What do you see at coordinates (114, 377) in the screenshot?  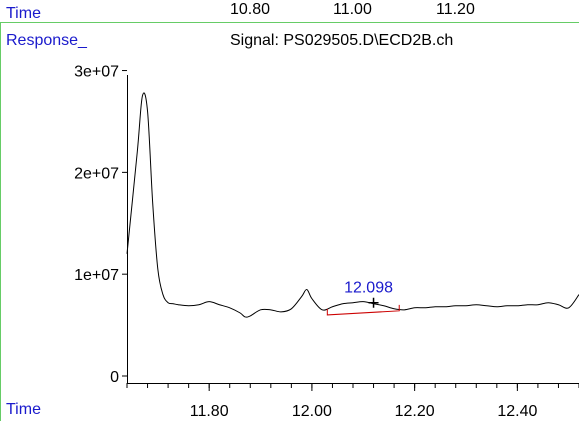 I see `y-tick-label: 0` at bounding box center [114, 377].